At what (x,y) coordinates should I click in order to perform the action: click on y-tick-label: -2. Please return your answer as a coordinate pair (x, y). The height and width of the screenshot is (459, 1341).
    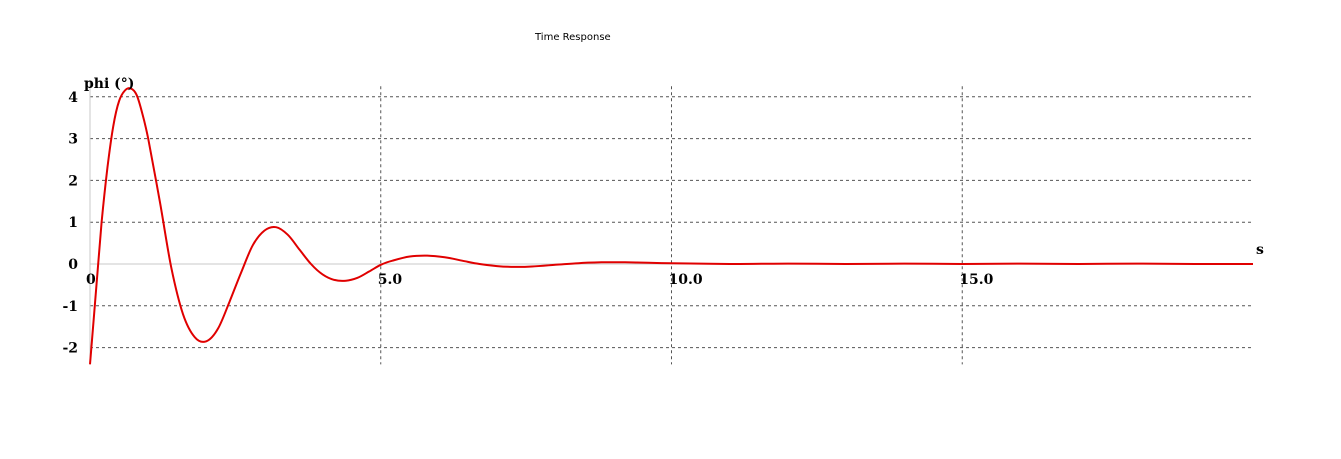
    Looking at the image, I should click on (70, 349).